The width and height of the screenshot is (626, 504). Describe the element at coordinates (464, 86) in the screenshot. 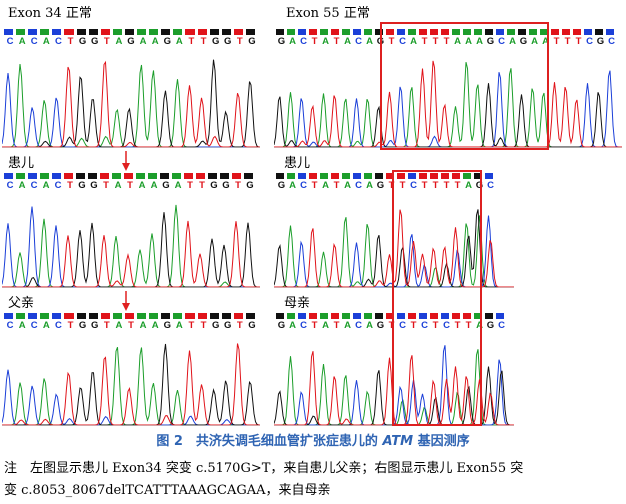

I see `deletion-box-exon55-normal` at that location.